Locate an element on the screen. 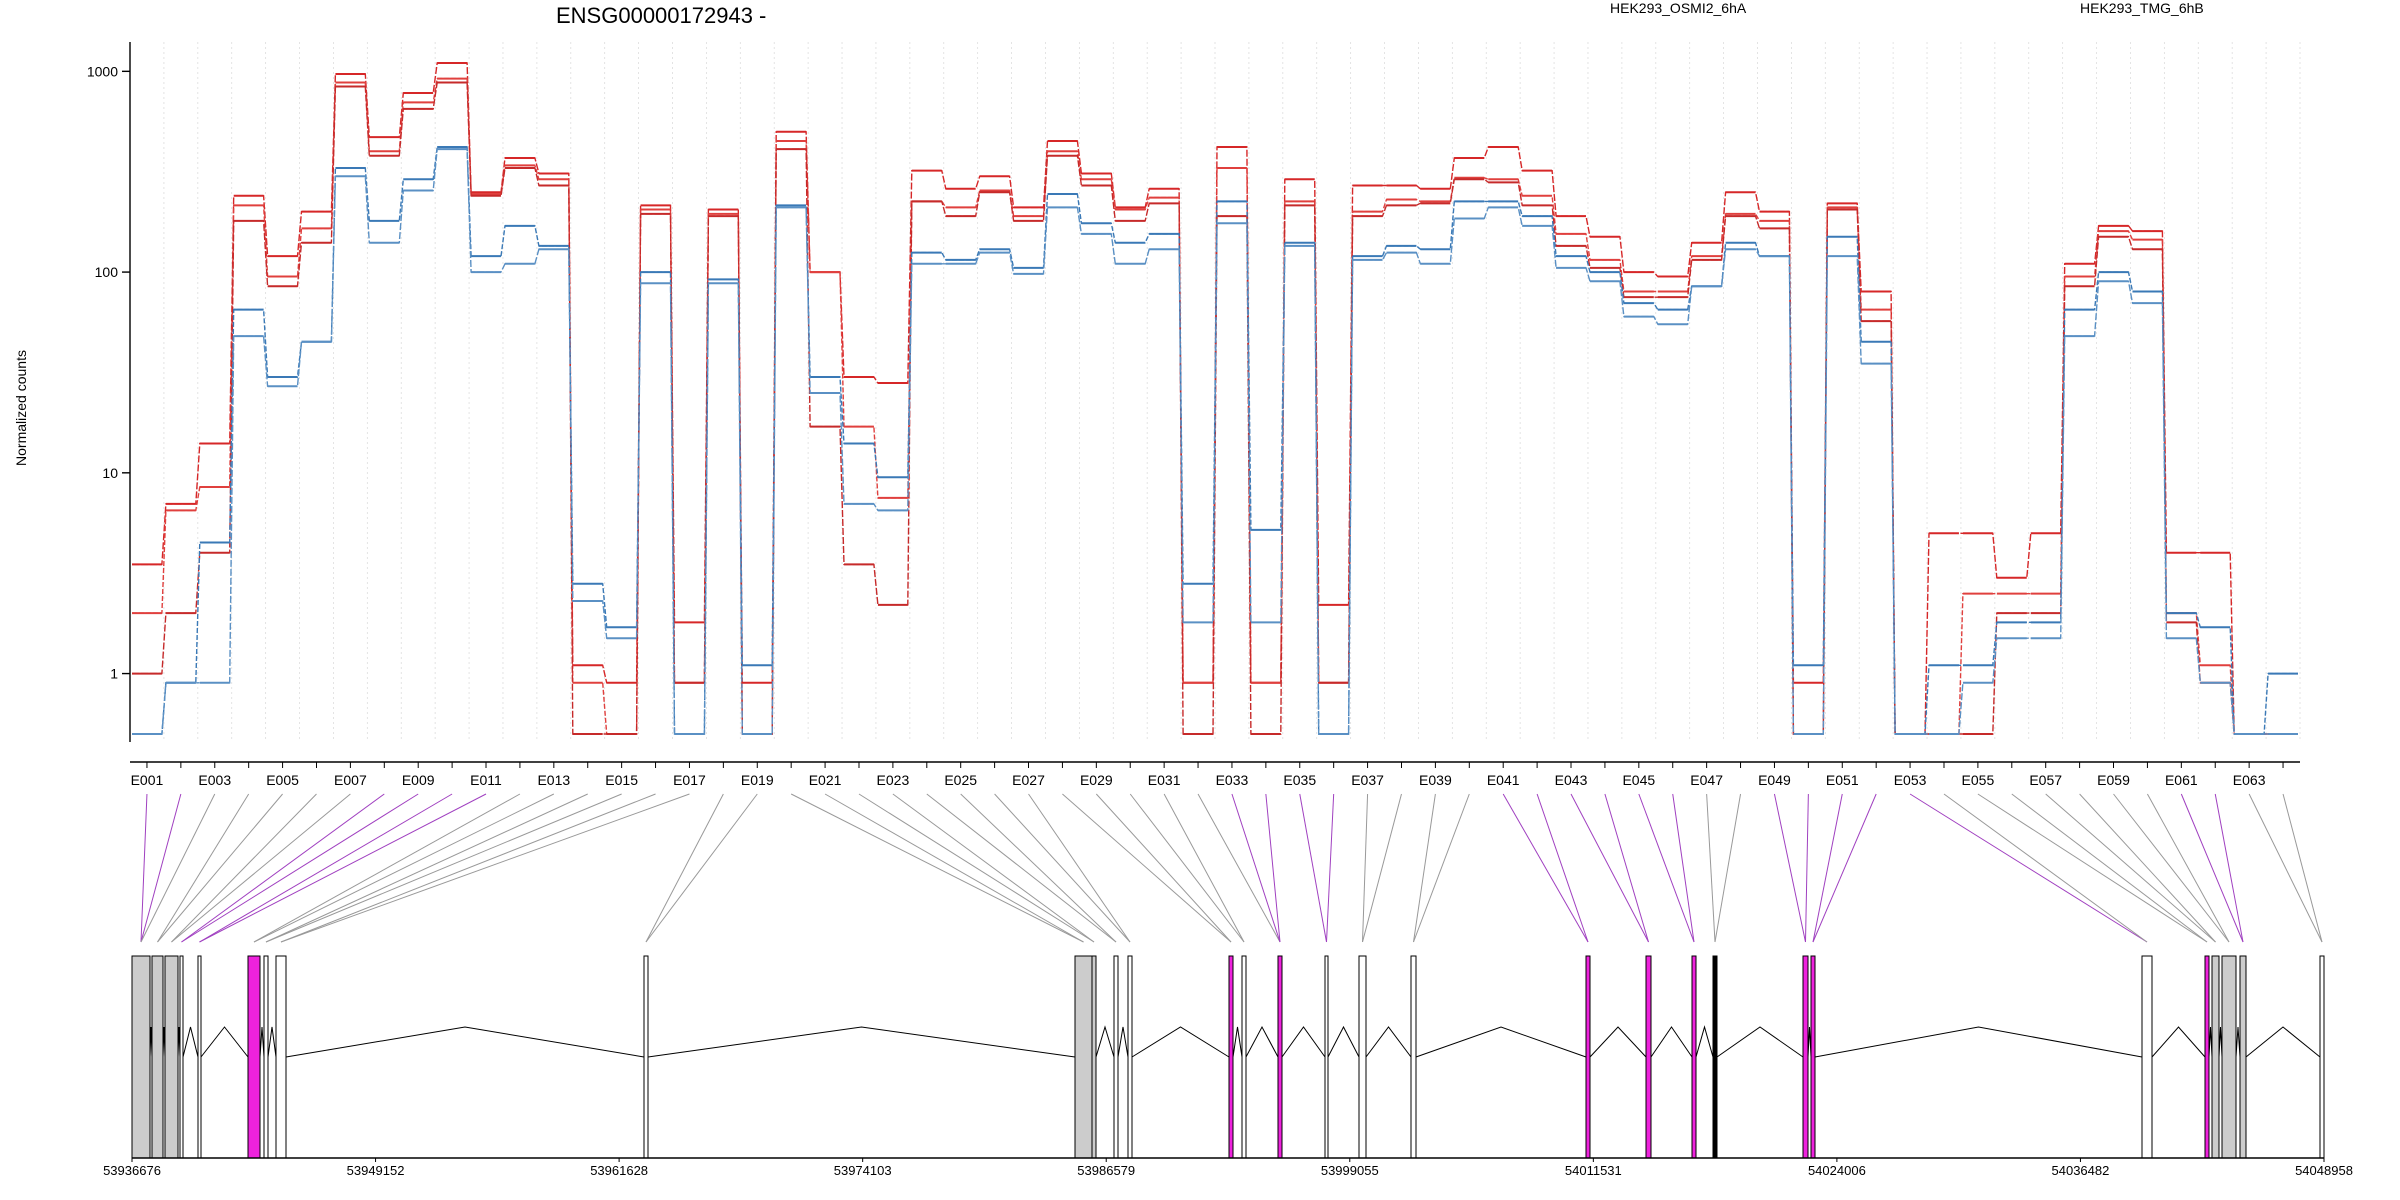  genomic-tick-label: 53936676 is located at coordinates (132, 1170).